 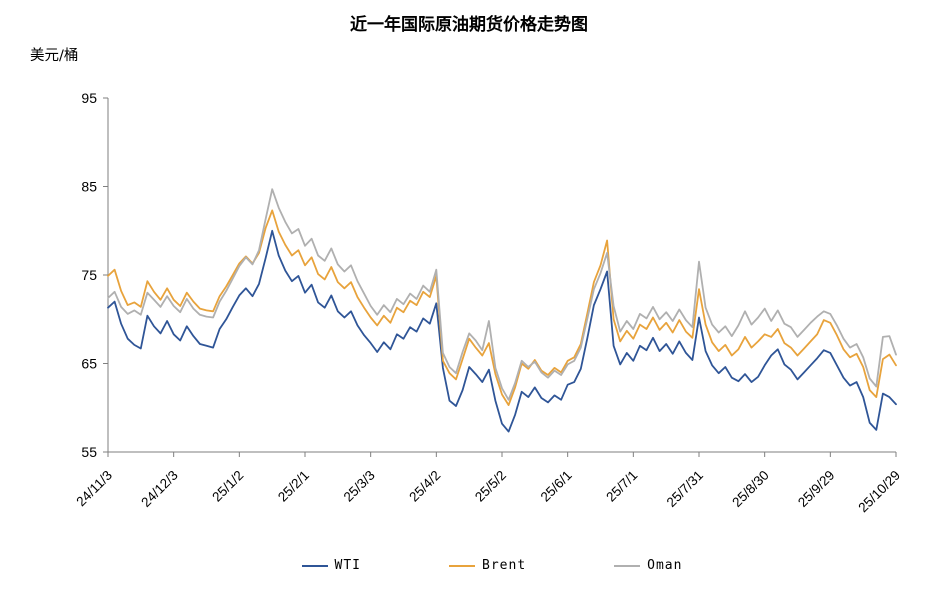 I want to click on x-tick-label: 25/7/1, so click(x=621, y=486).